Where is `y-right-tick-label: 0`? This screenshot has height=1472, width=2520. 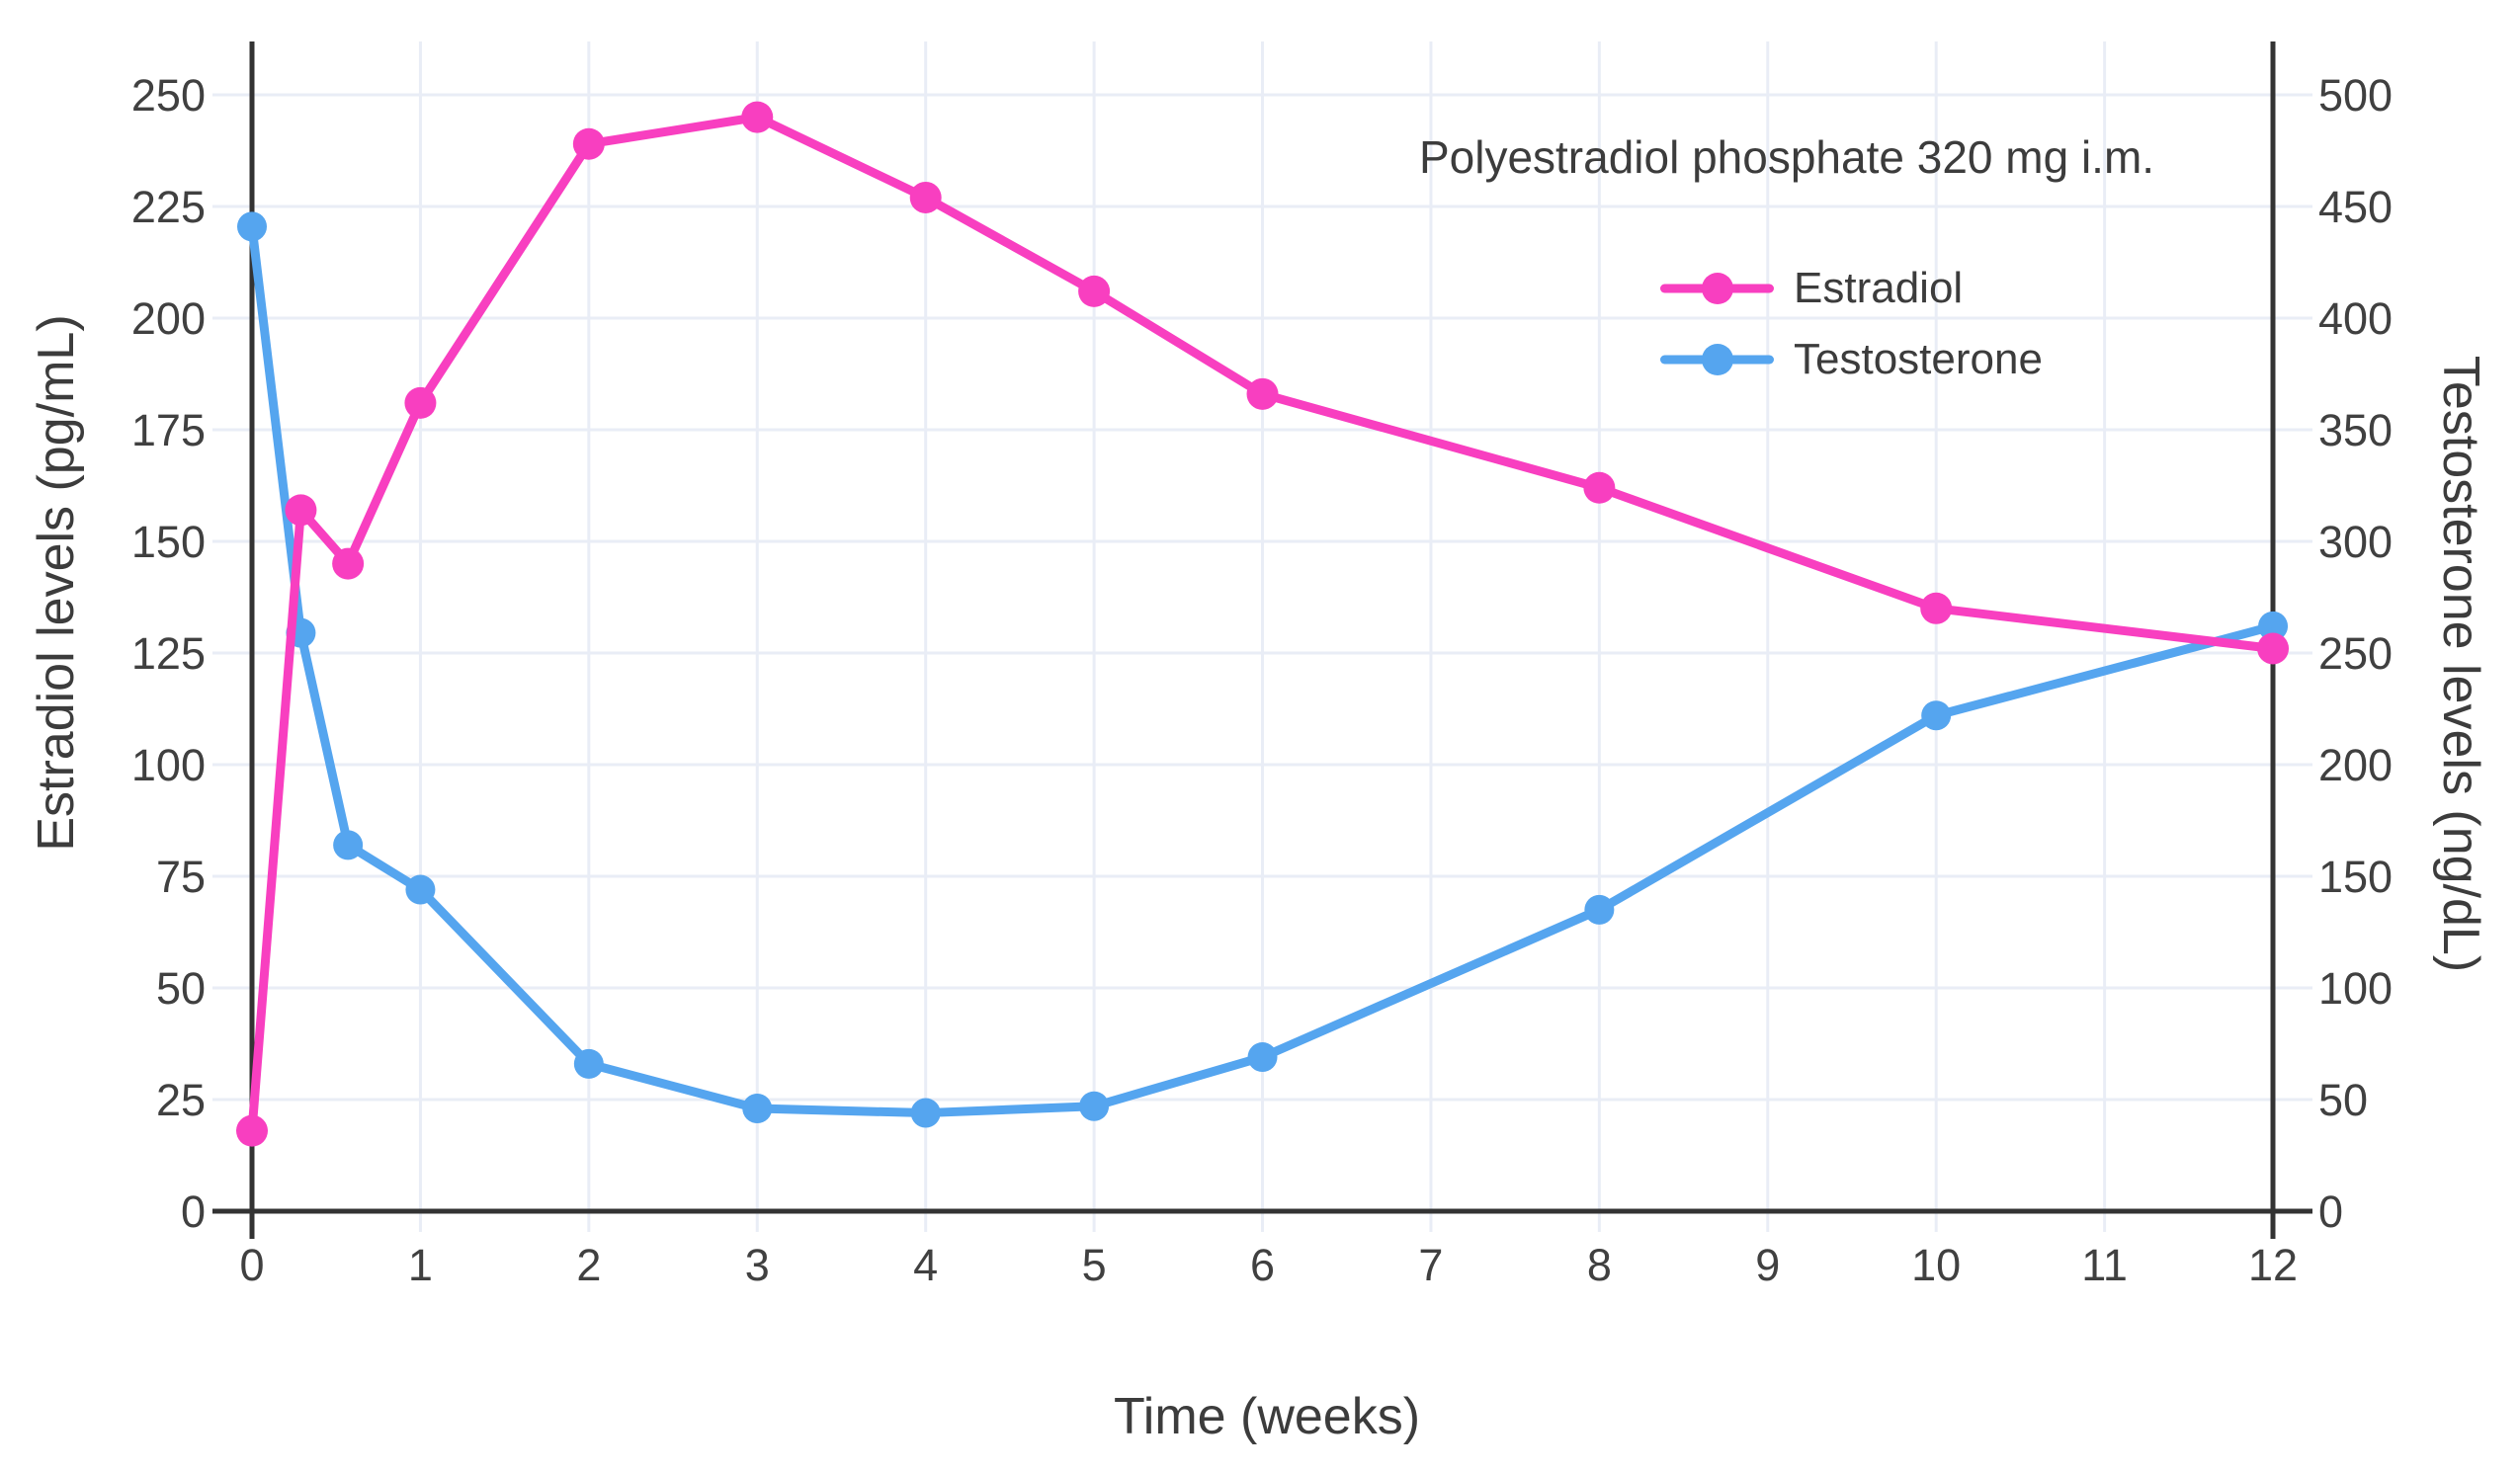
y-right-tick-label: 0 is located at coordinates (2330, 1211).